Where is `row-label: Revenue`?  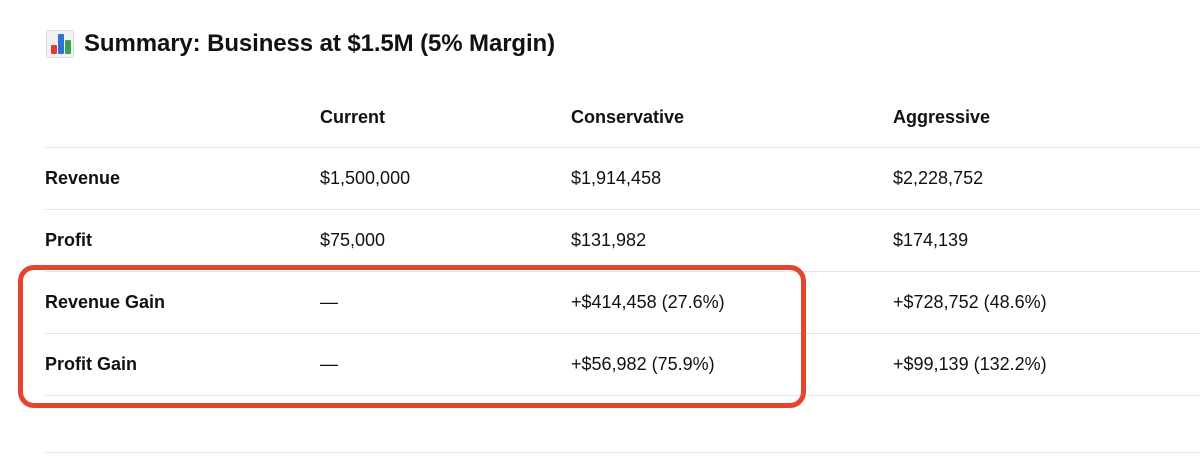
row-label: Revenue is located at coordinates (182, 178).